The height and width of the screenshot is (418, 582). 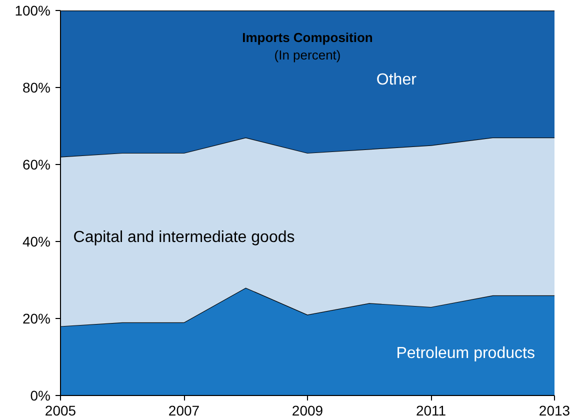 I want to click on x-tick-label: 2011, so click(x=431, y=410).